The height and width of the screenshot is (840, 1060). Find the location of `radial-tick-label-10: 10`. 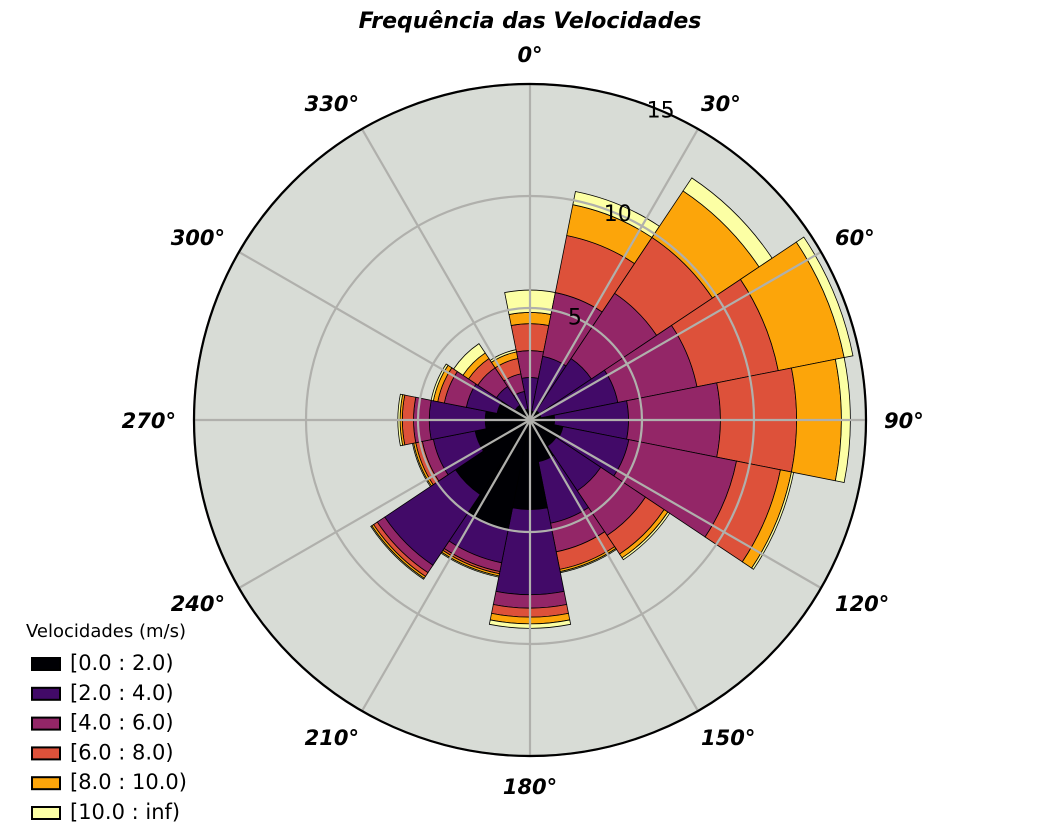

radial-tick-label-10: 10 is located at coordinates (618, 214).